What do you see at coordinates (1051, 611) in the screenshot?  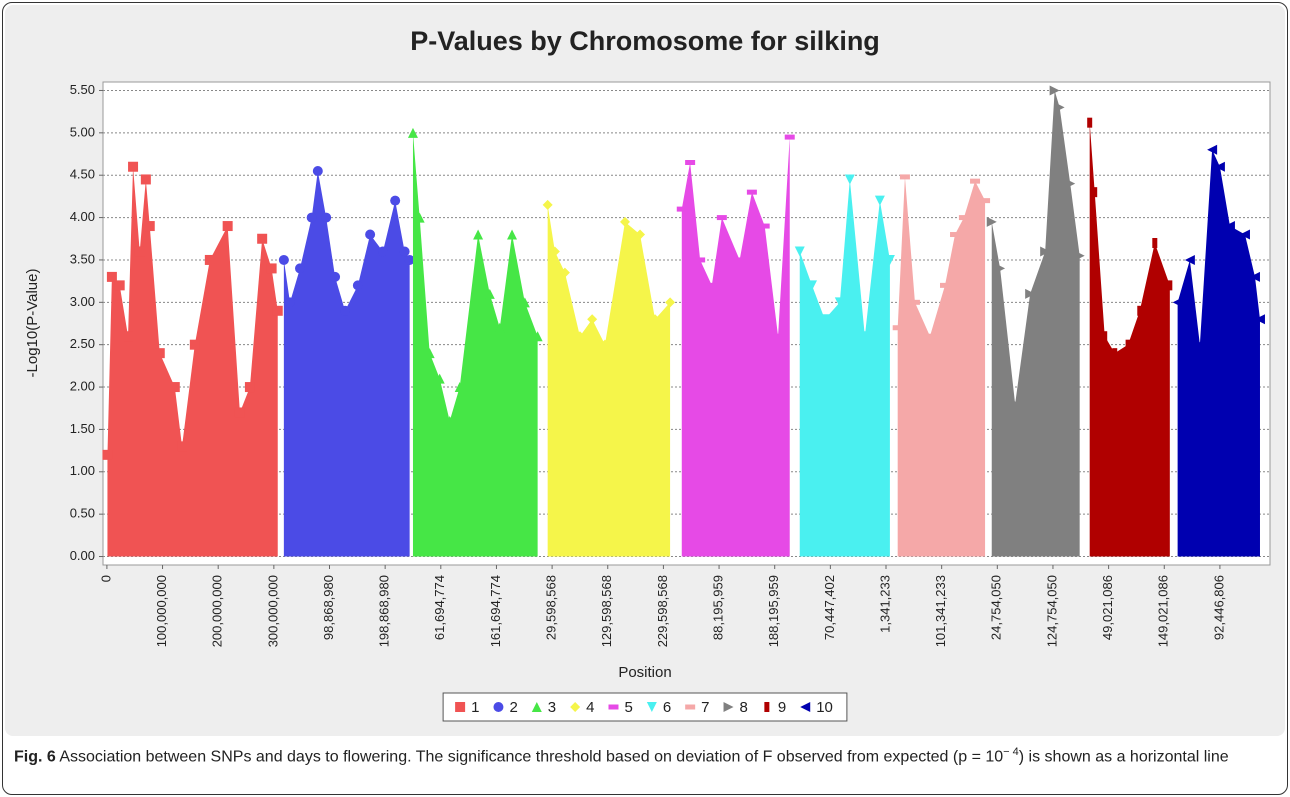 I see `x-tick-label: 124,754,050` at bounding box center [1051, 611].